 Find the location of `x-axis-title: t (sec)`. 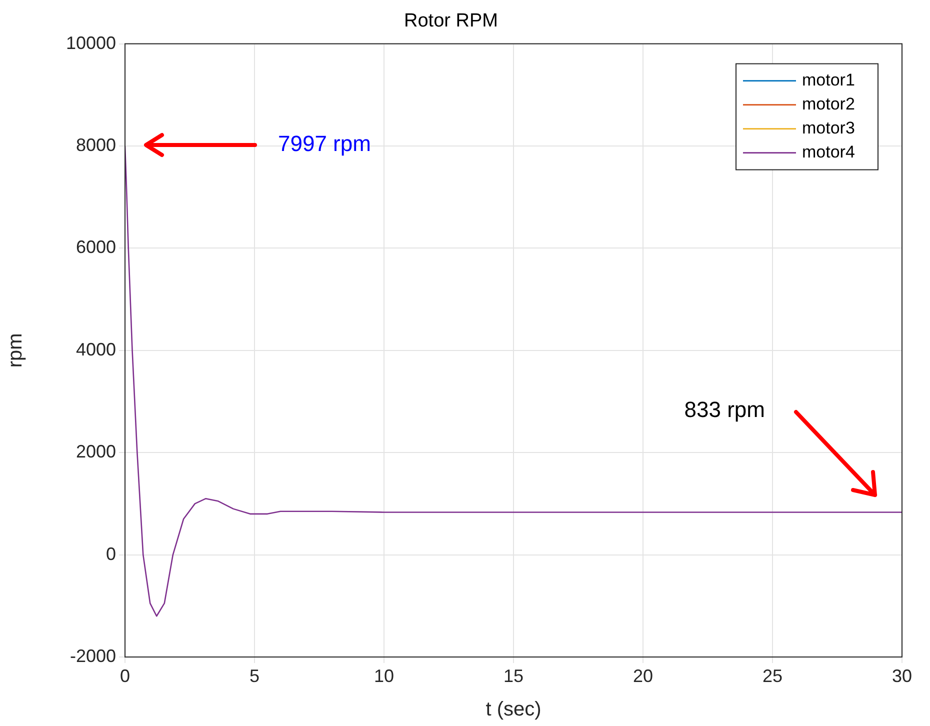

x-axis-title: t (sec) is located at coordinates (514, 709).